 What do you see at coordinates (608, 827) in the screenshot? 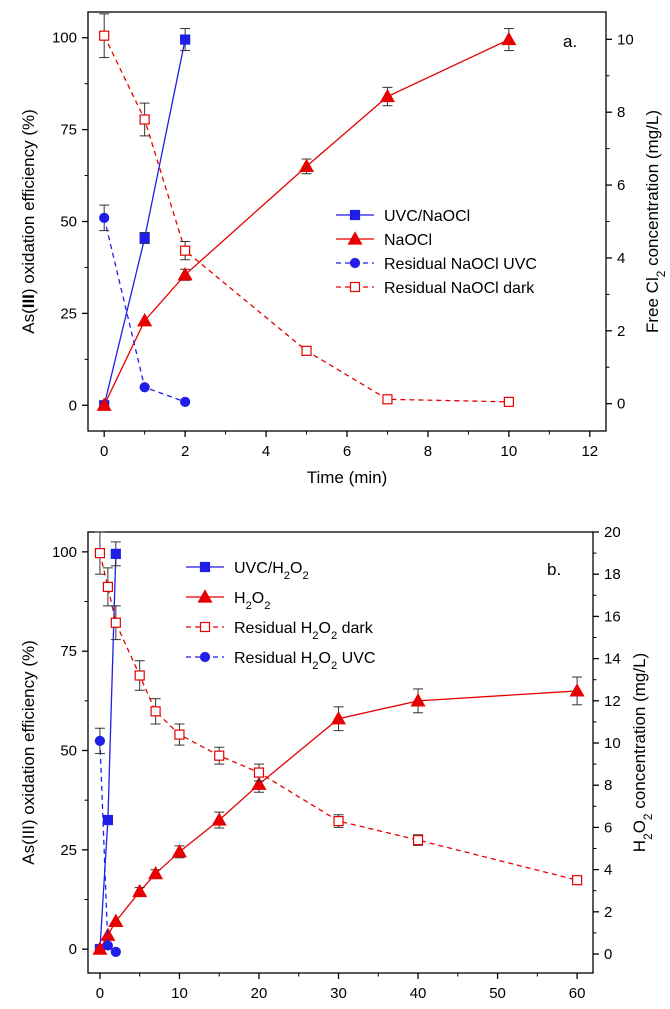
I see `y-right-tick-label: 6` at bounding box center [608, 827].